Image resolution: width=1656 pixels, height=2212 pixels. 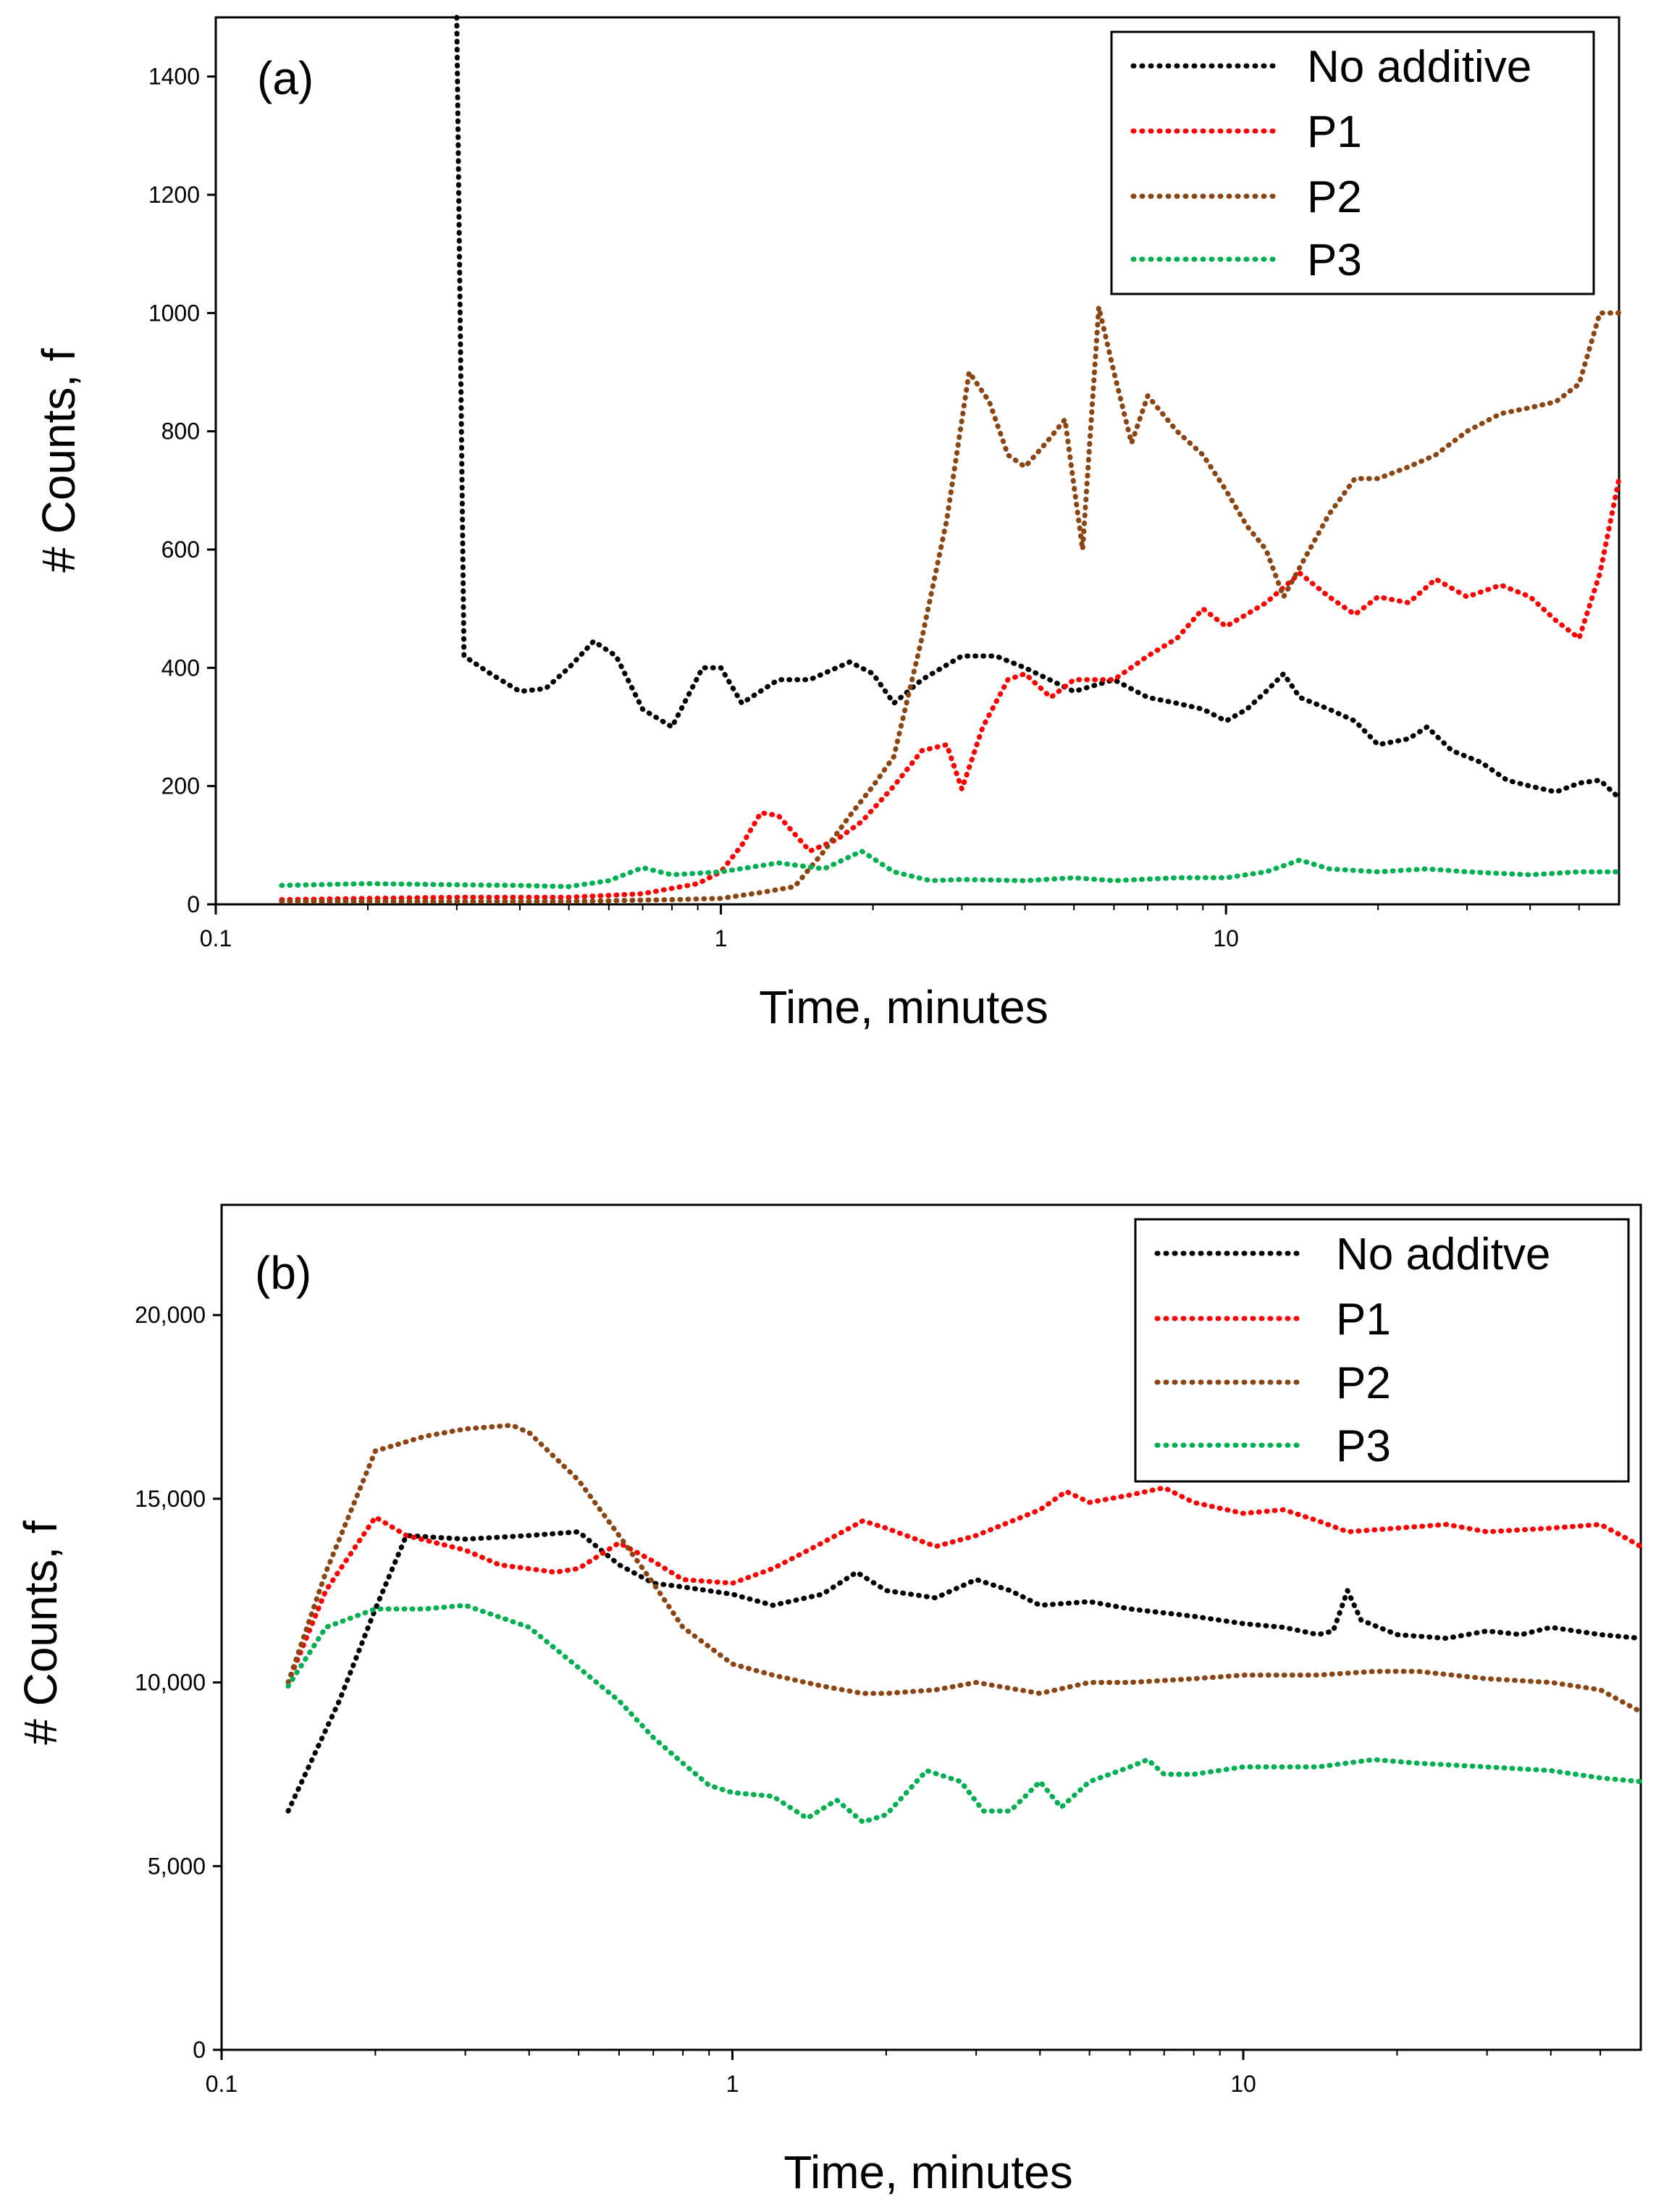 I want to click on x-axis-label-b: Time, minutes, so click(x=928, y=2172).